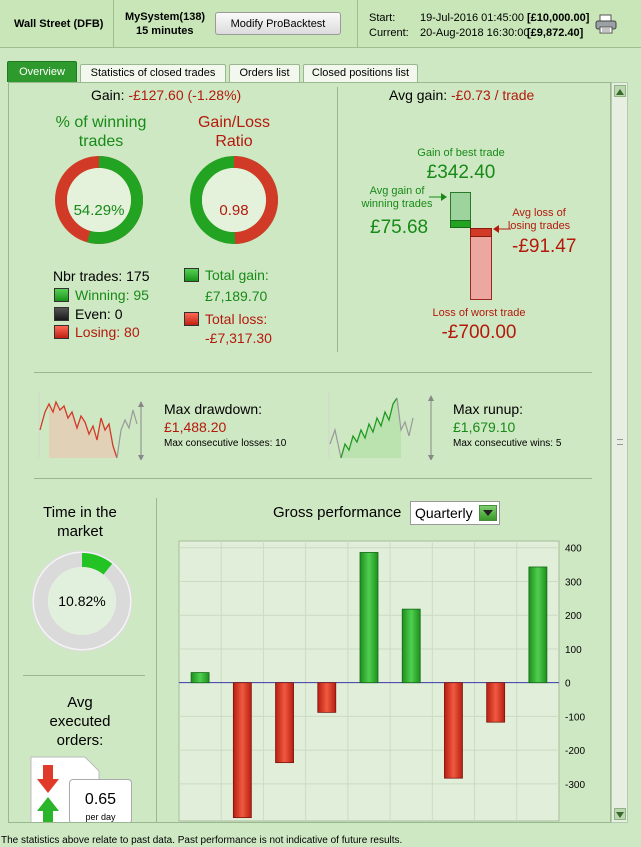 This screenshot has width=641, height=847. I want to click on tab-statistics-closed-trades: Statistics of closed trades, so click(153, 73).